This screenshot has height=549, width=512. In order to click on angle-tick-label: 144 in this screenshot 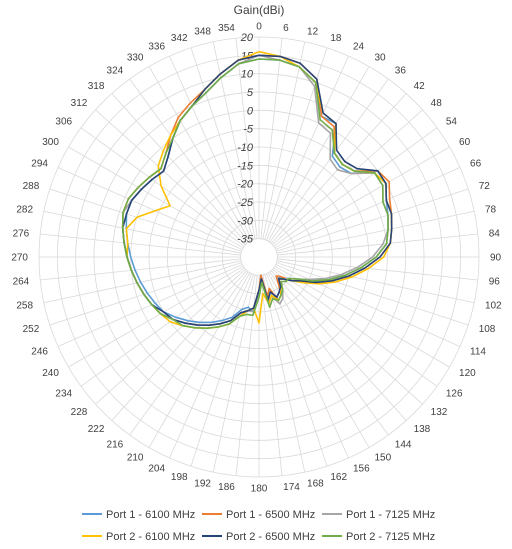, I will do `click(403, 444)`.